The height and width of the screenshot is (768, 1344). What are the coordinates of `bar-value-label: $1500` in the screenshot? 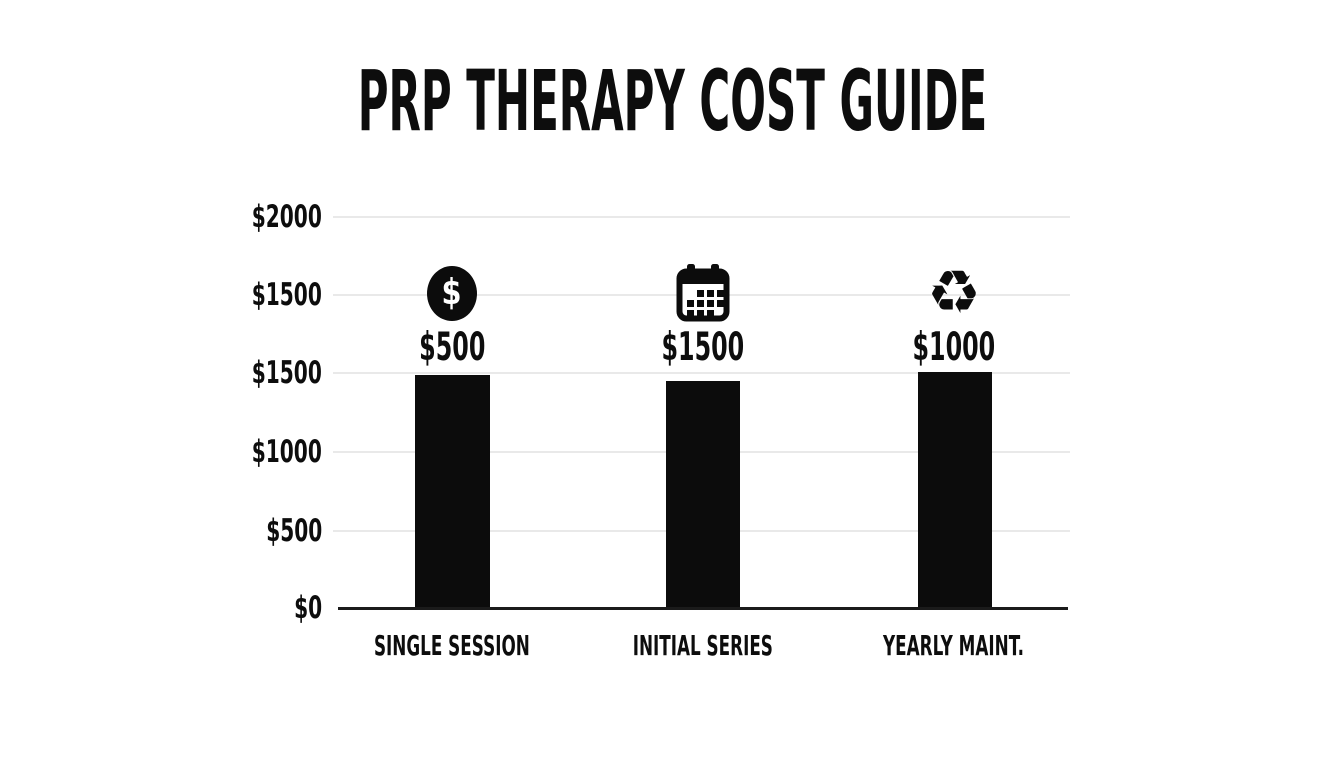 It's located at (703, 347).